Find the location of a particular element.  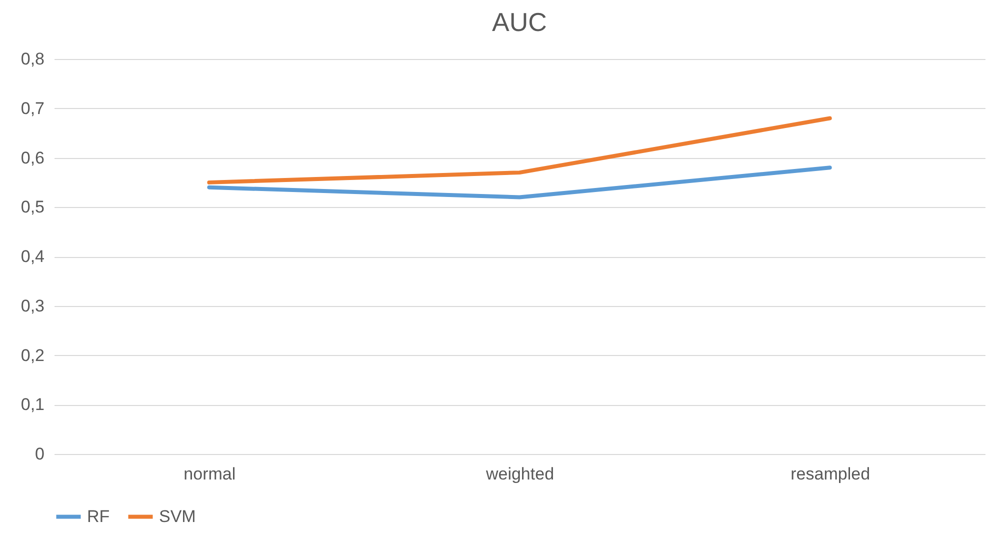

chart-title: AUC is located at coordinates (519, 22).